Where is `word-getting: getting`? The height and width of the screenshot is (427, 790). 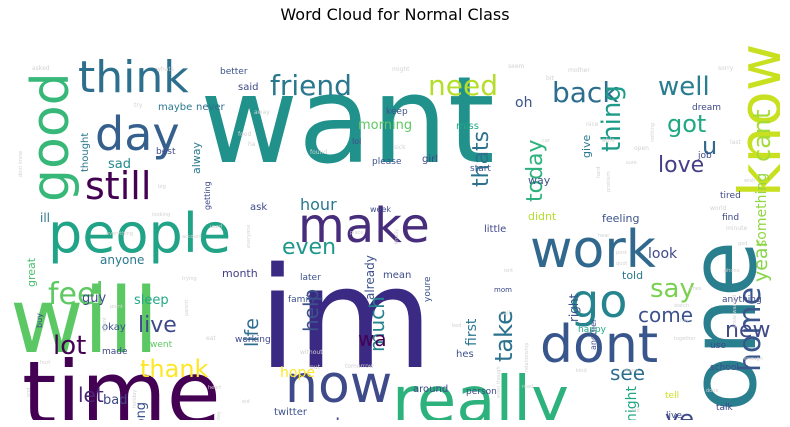
word-getting: getting is located at coordinates (207, 195).